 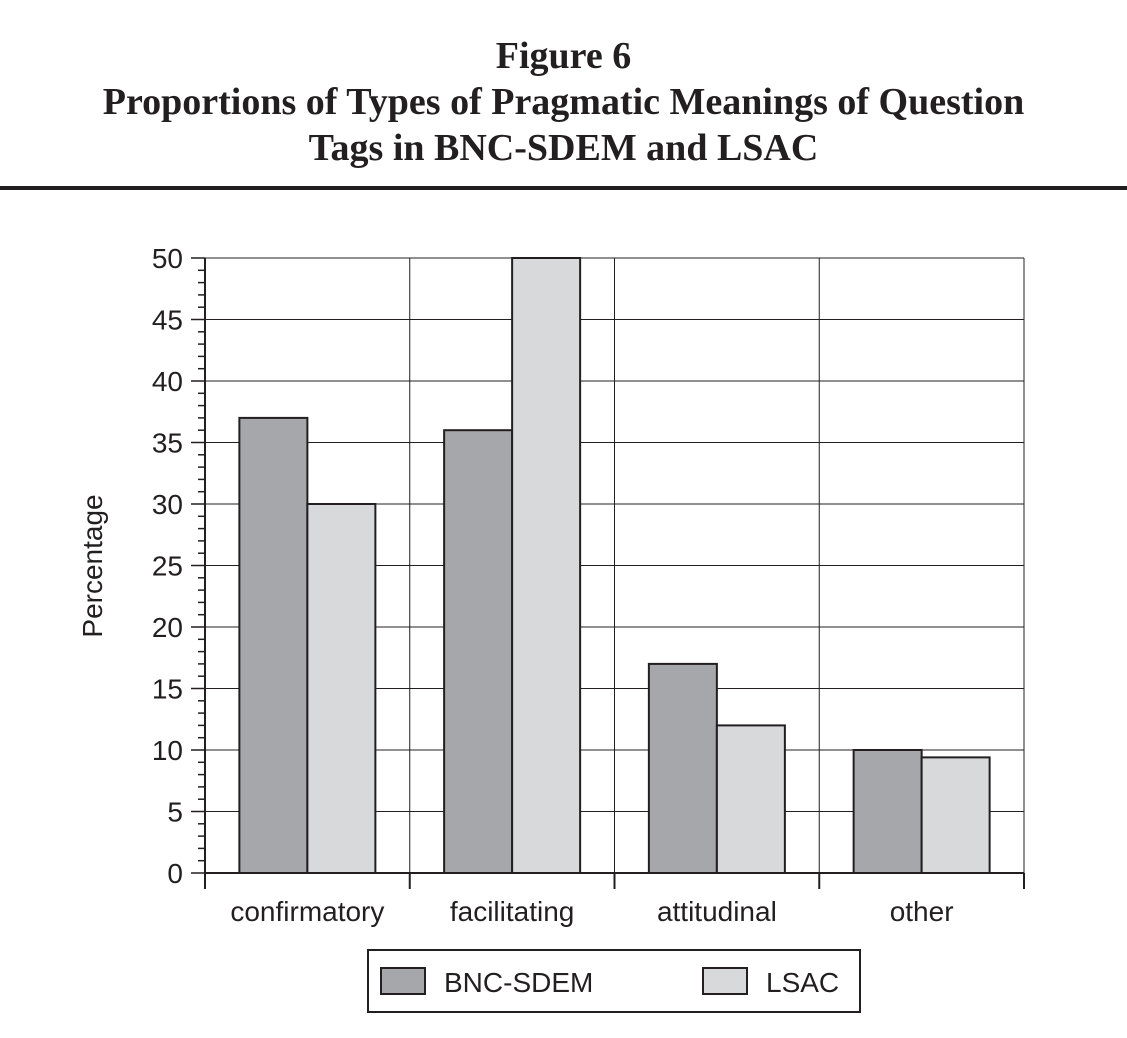 What do you see at coordinates (922, 911) in the screenshot?
I see `x-tick-label-other: other` at bounding box center [922, 911].